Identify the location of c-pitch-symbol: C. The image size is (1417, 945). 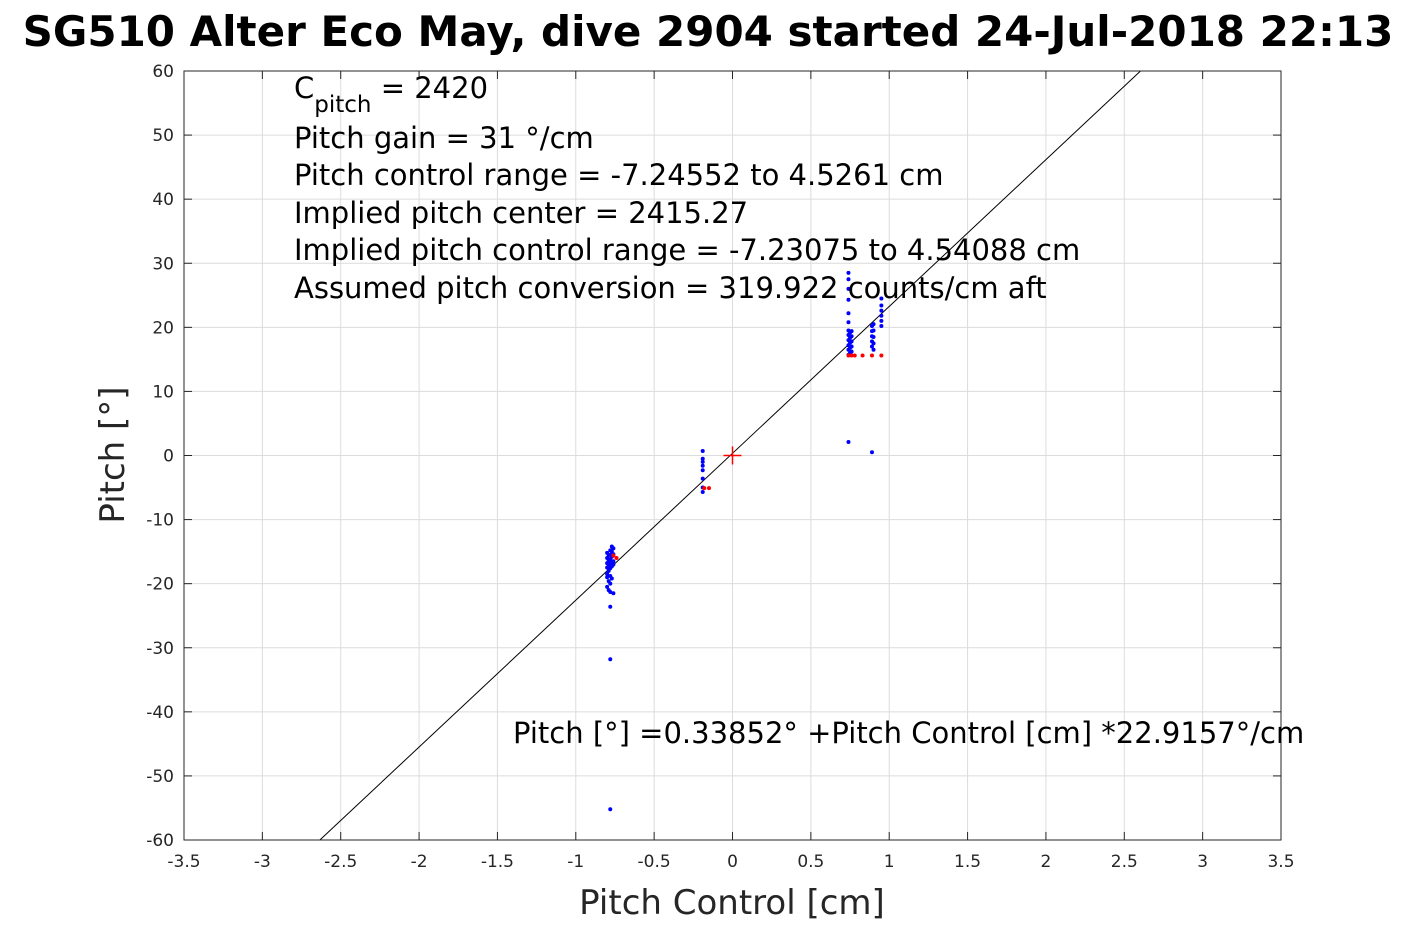
(304, 88).